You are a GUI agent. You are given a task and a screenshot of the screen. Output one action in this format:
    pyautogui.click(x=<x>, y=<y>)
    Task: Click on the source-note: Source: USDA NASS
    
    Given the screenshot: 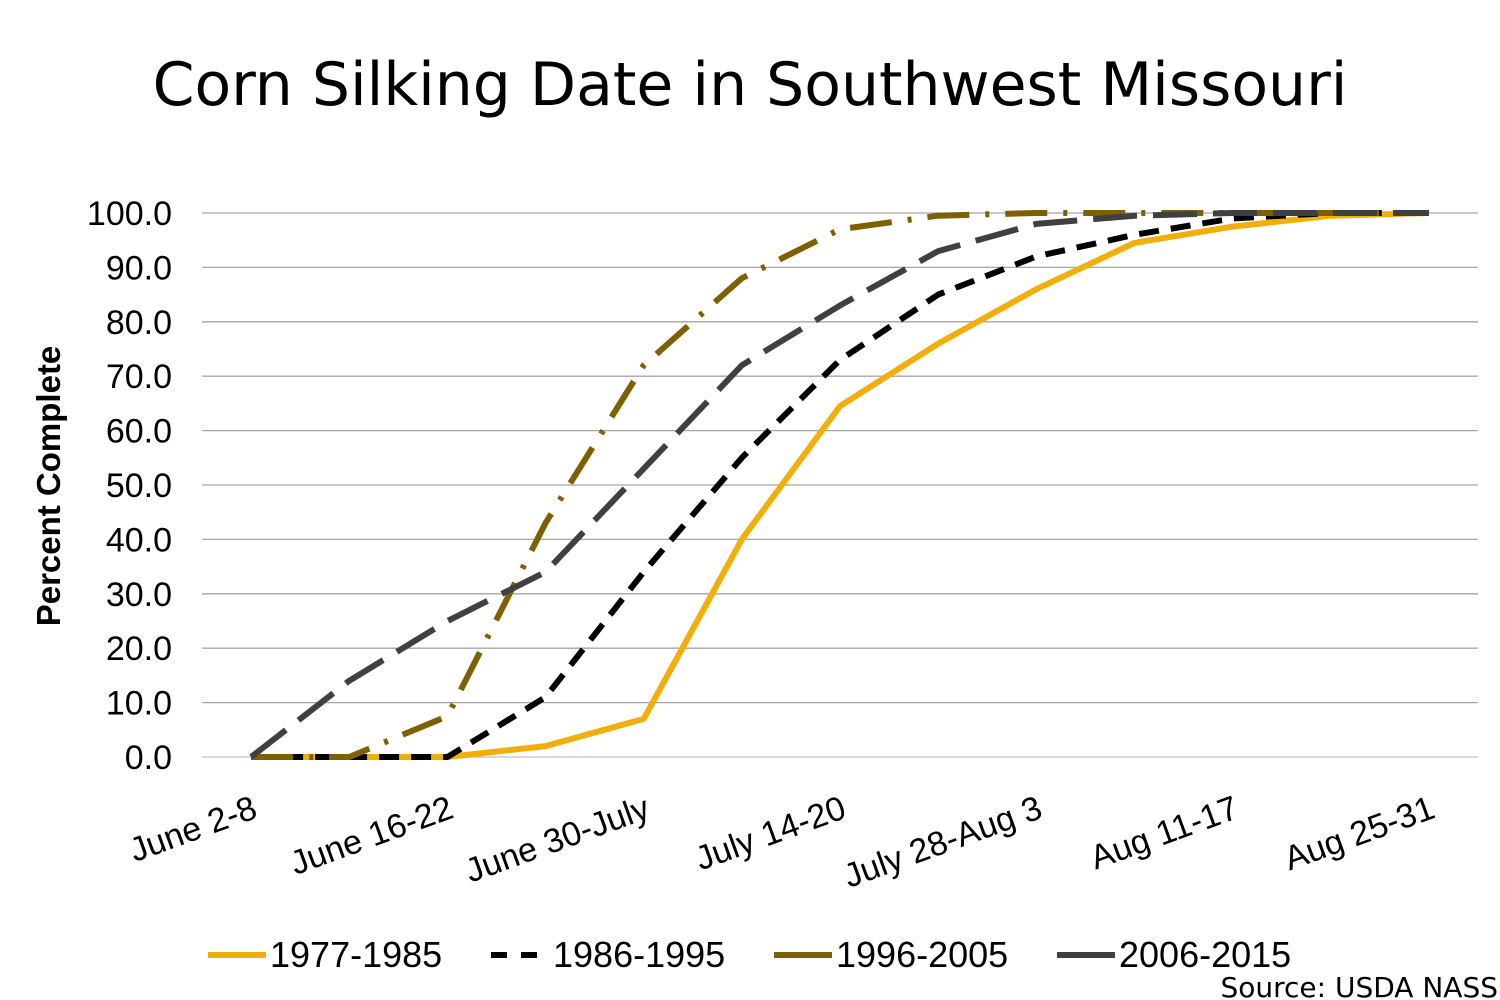 What is the action you would take?
    pyautogui.click(x=1359, y=985)
    